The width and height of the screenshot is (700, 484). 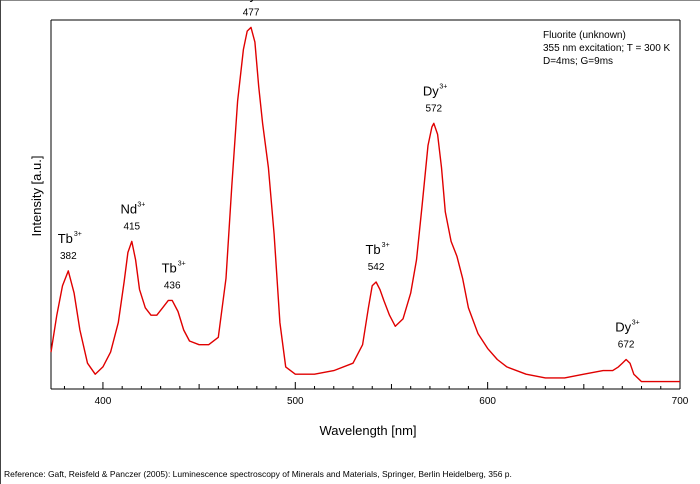 I want to click on x-axis-label: Wavelength [nm], so click(x=367, y=430).